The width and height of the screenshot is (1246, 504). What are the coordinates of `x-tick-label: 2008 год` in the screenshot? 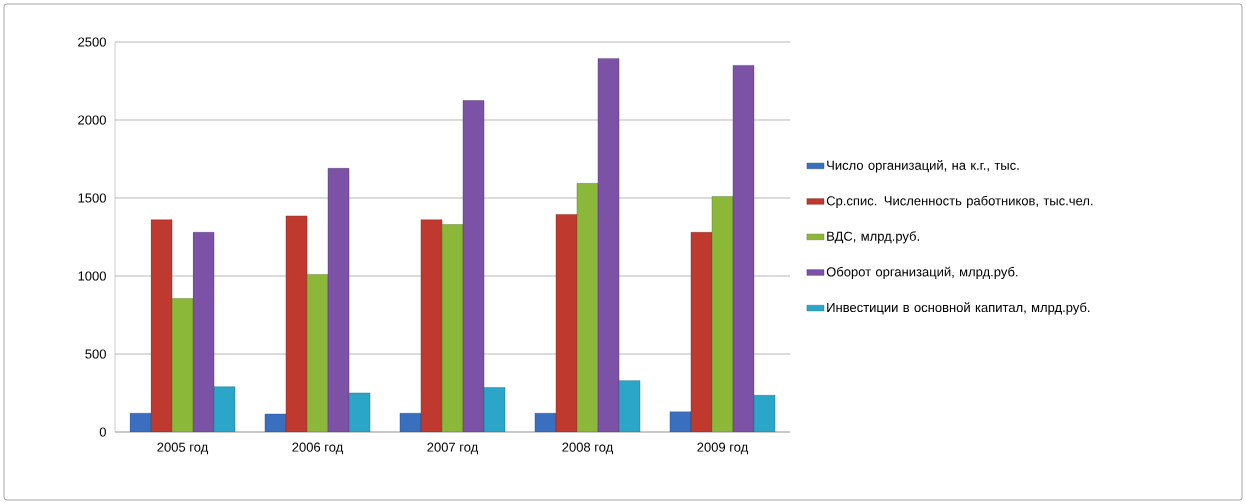 It's located at (588, 448).